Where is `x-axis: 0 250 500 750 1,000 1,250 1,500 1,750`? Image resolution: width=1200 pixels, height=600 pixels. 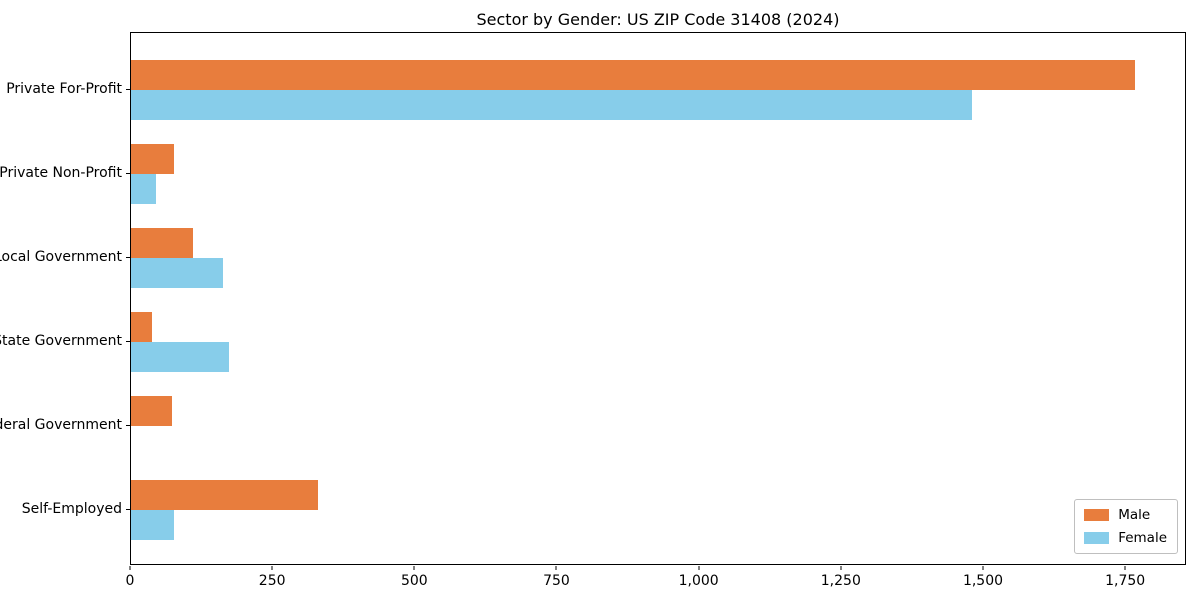 x-axis: 0 250 500 750 1,000 1,250 1,500 1,750 is located at coordinates (656, 581).